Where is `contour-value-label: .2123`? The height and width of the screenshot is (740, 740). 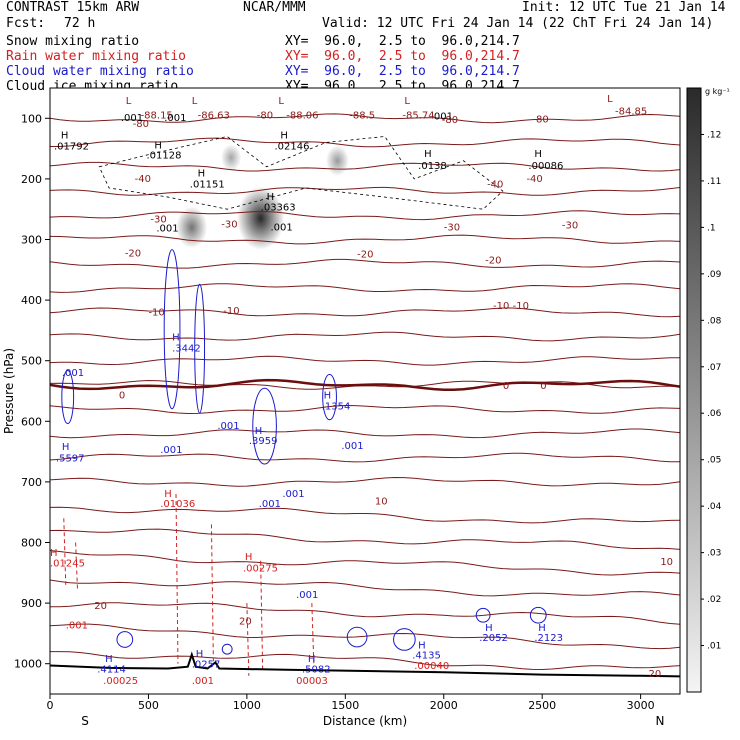 contour-value-label: .2123 is located at coordinates (548, 638).